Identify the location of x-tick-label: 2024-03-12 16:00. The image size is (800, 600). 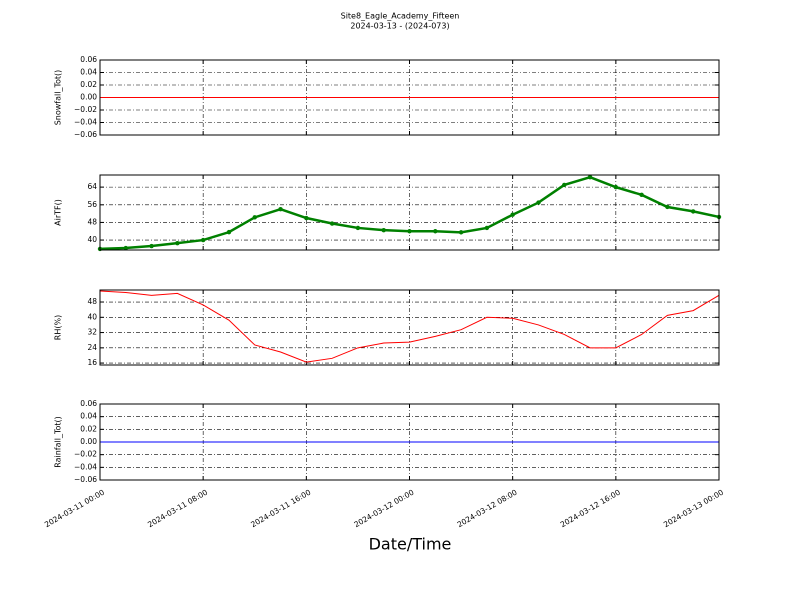
(590, 509).